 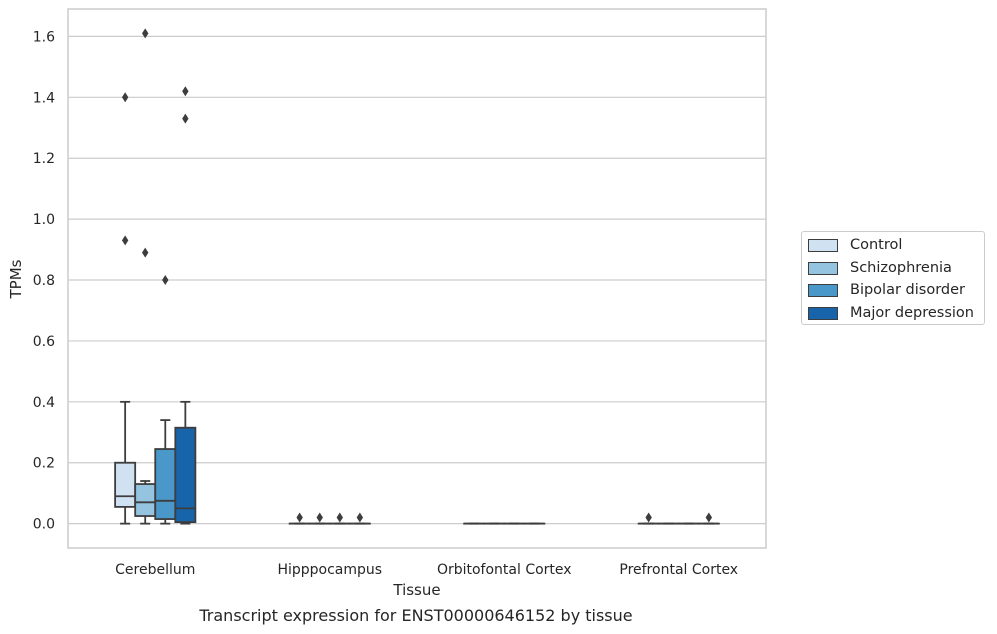 What do you see at coordinates (416, 590) in the screenshot?
I see `x-axis-label: Tissue` at bounding box center [416, 590].